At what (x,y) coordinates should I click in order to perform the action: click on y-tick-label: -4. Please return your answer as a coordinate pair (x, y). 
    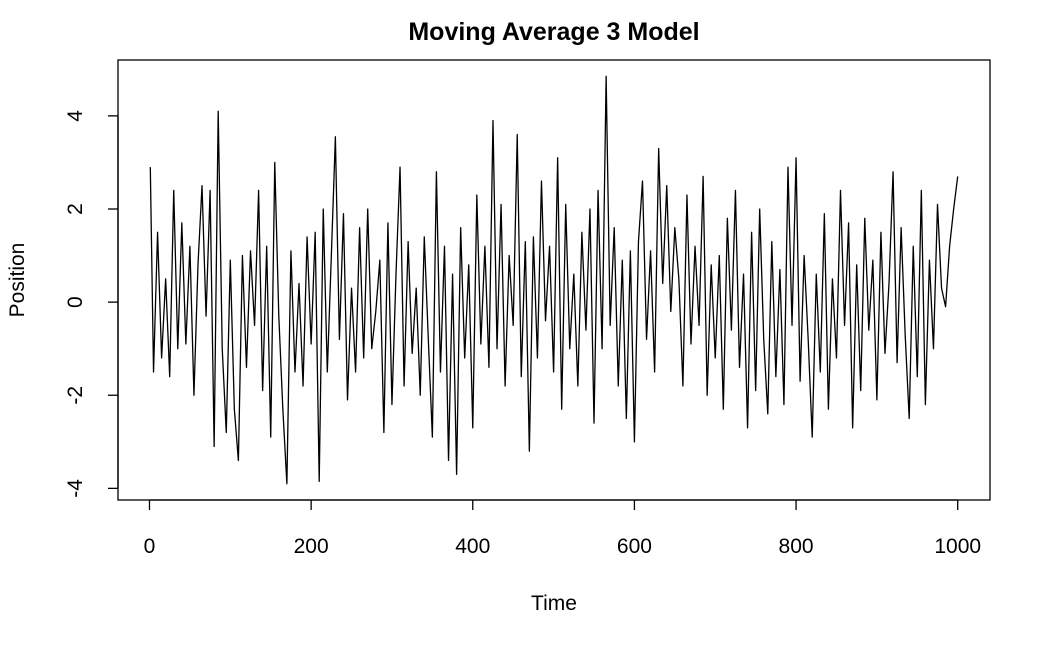
    Looking at the image, I should click on (75, 488).